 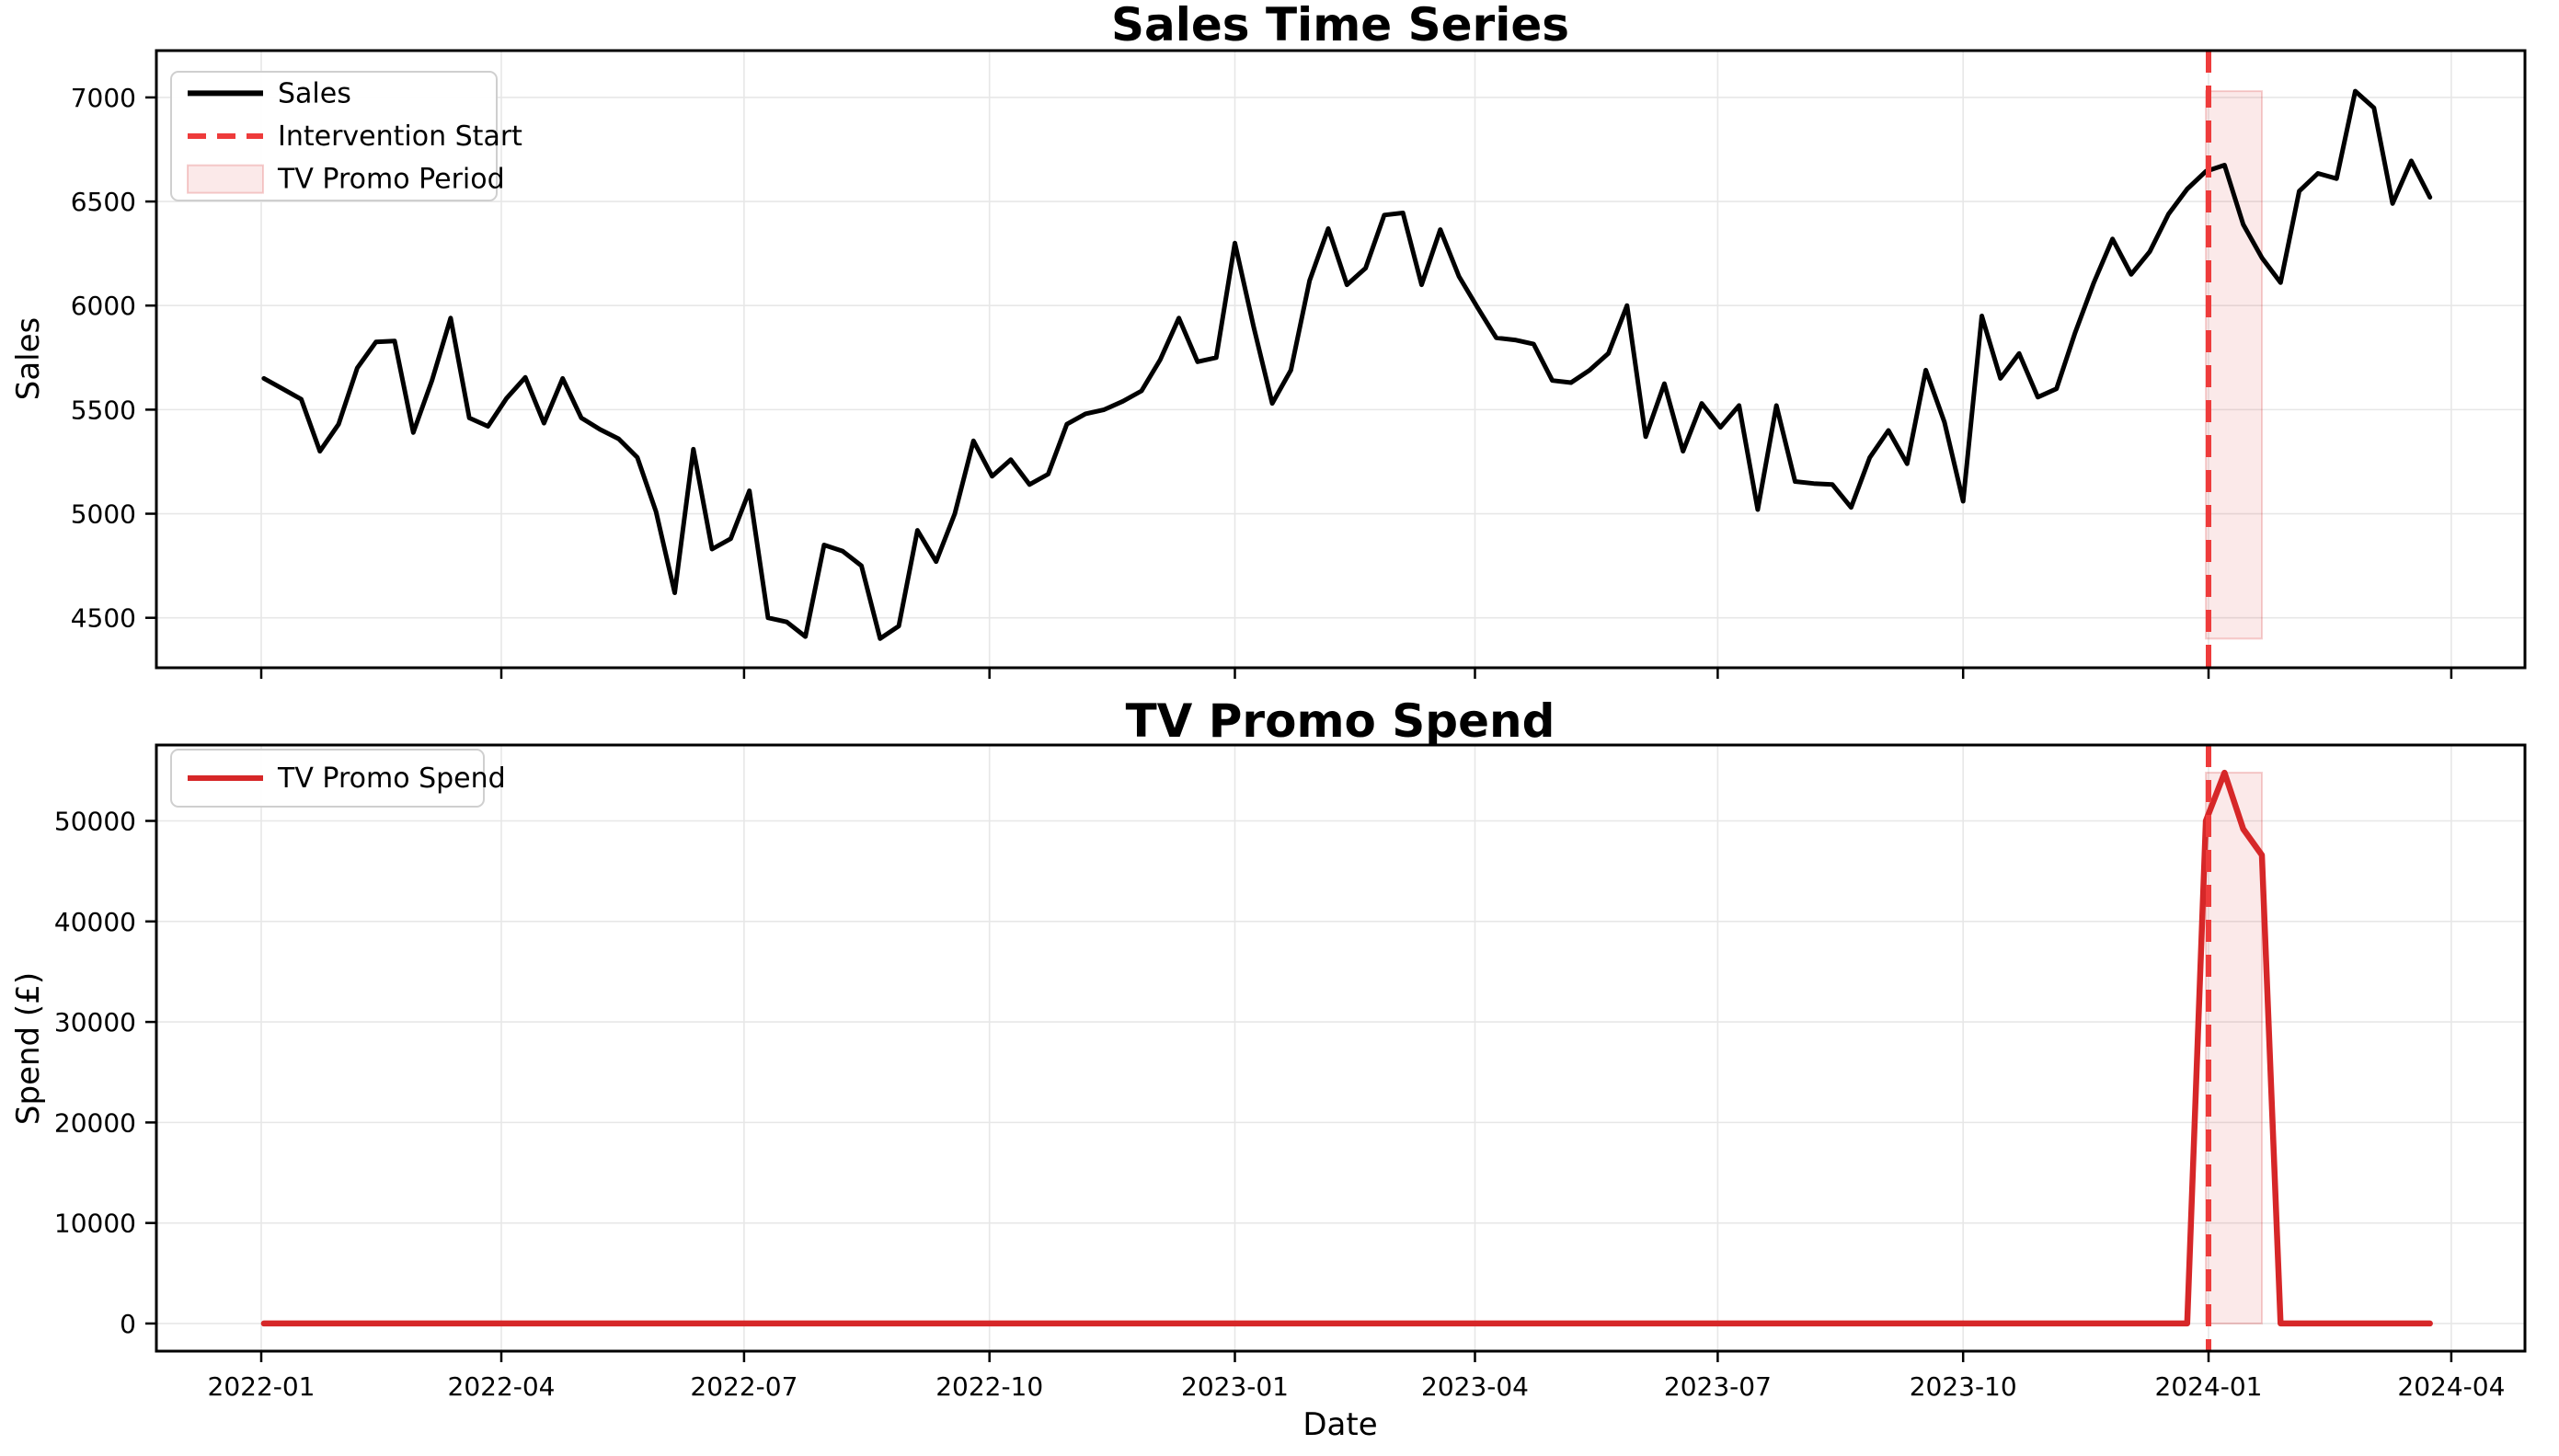 I want to click on x-axis-label: Date, so click(x=1339, y=1424).